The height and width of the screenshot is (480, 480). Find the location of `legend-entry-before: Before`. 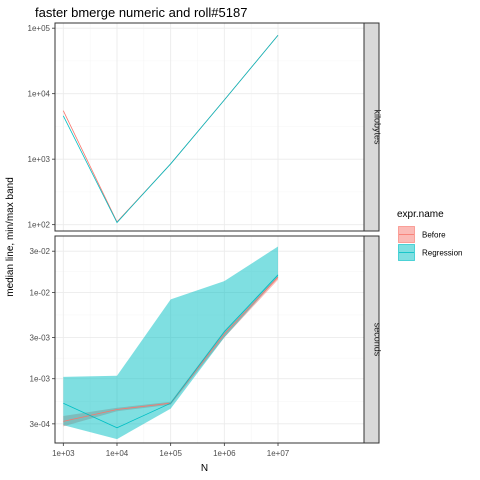

legend-entry-before: Before is located at coordinates (422, 234).